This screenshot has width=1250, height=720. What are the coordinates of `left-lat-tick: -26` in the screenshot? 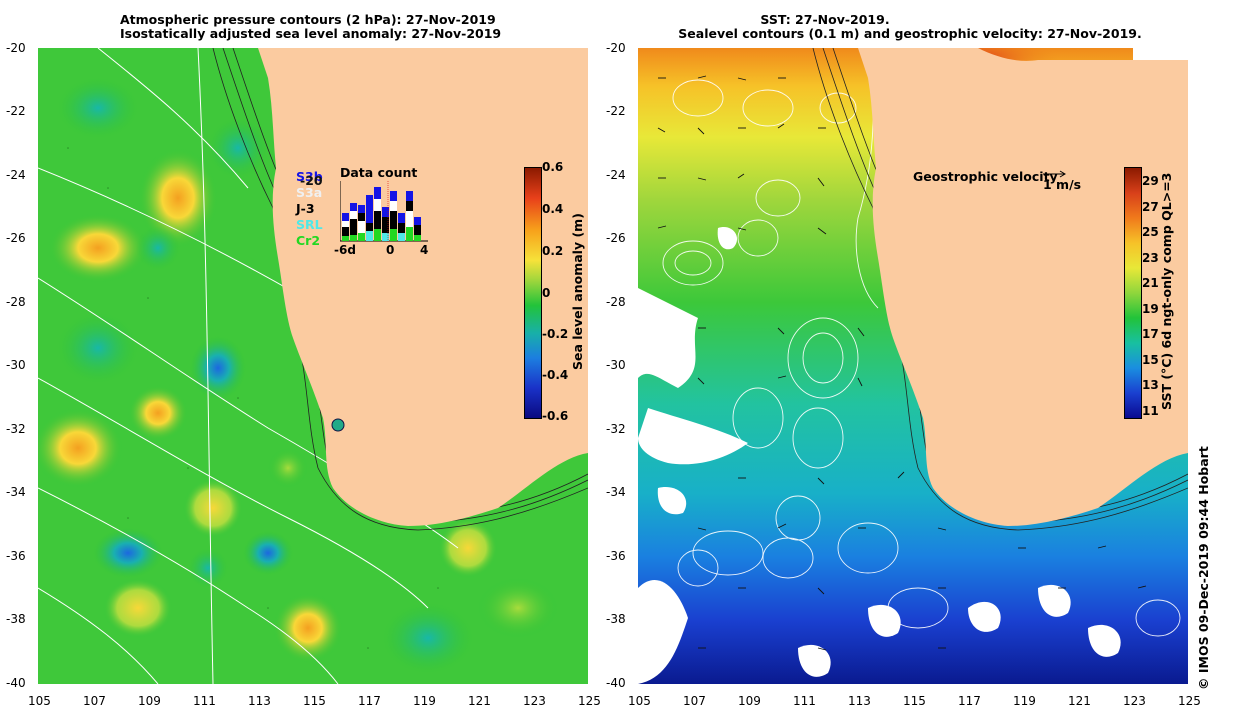 It's located at (16, 238).